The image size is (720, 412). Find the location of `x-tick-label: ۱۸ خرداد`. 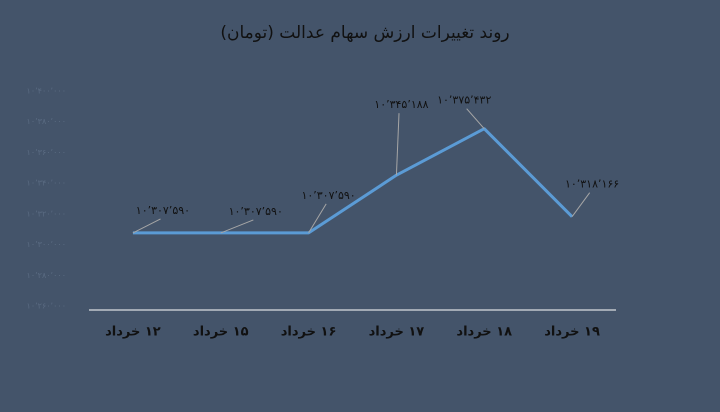

x-tick-label: ۱۸ خرداد is located at coordinates (484, 332).